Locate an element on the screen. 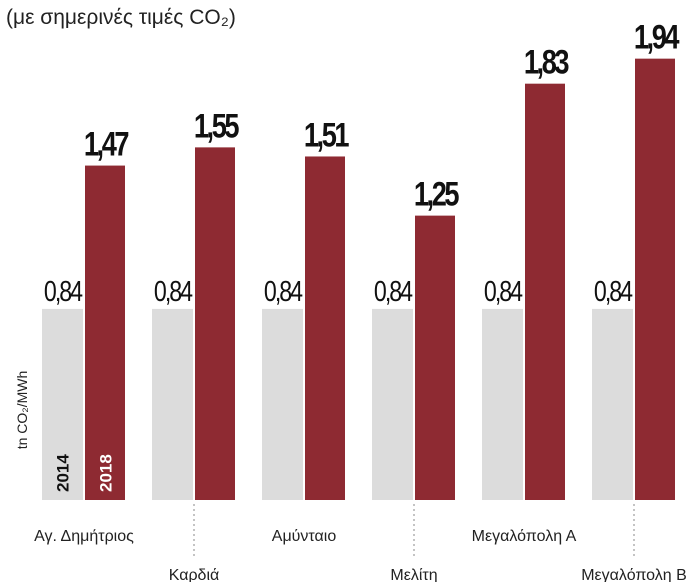  chart-subtitle: (με σημερινές τιμές CO₂) is located at coordinates (121, 17).